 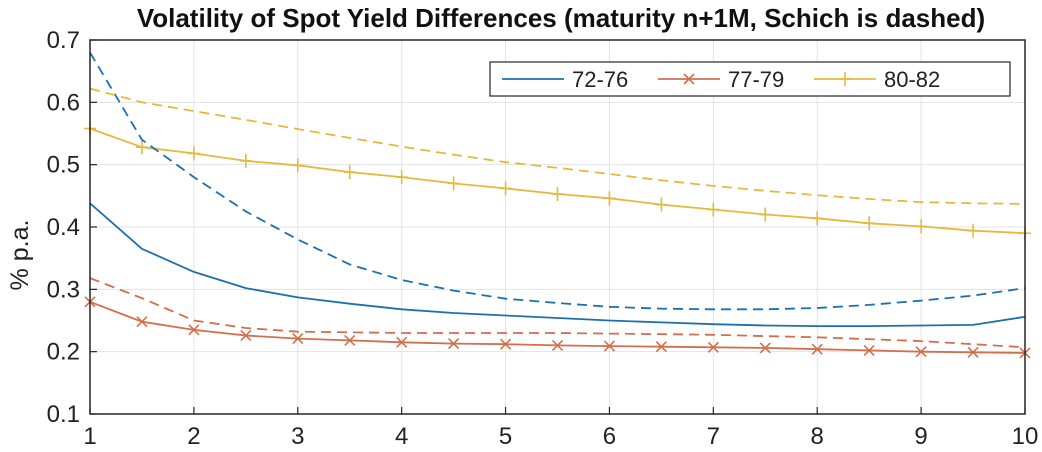 What do you see at coordinates (20, 255) in the screenshot?
I see `y-axis-label: % p.a.` at bounding box center [20, 255].